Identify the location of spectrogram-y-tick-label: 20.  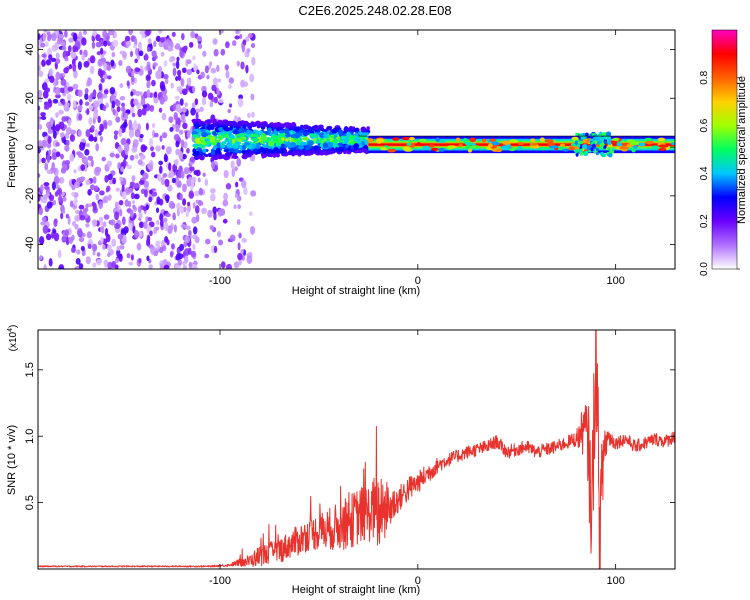
(30, 98).